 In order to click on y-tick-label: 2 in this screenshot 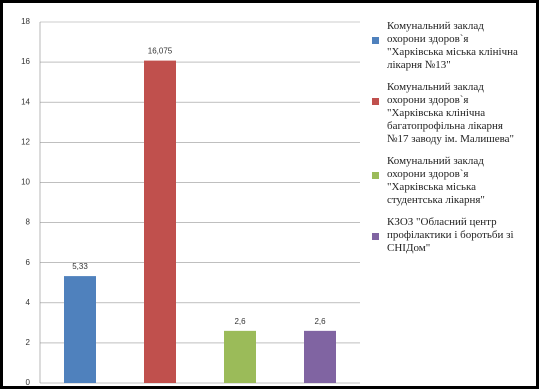, I will do `click(28, 342)`.